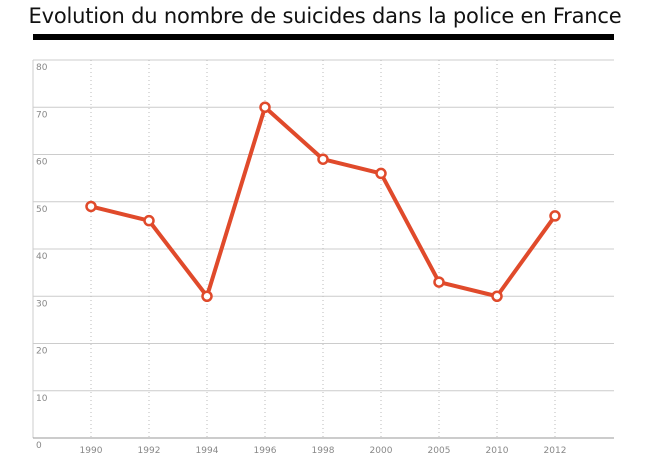 The width and height of the screenshot is (650, 460). Describe the element at coordinates (439, 451) in the screenshot. I see `x-tick-label: 2005` at that location.